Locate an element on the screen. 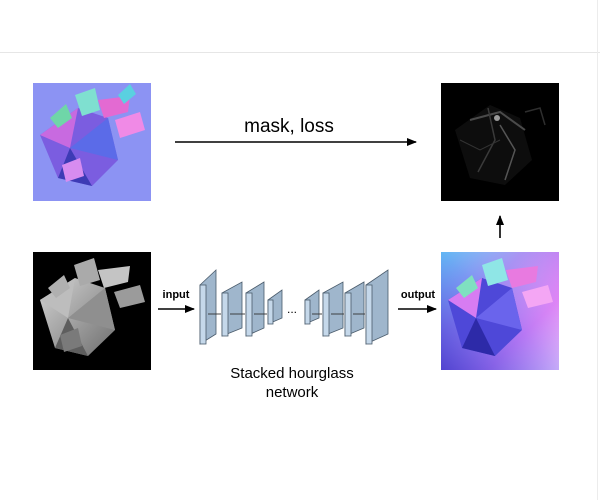 This screenshot has width=600, height=500. predicted-normal-map-image is located at coordinates (500, 311).